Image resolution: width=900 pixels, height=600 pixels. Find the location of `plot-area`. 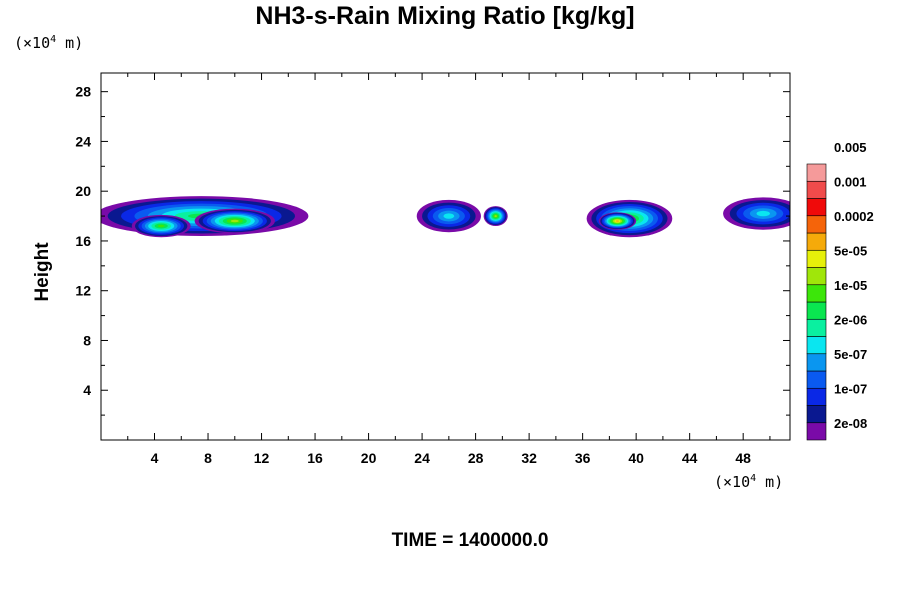

plot-area is located at coordinates (445, 217).